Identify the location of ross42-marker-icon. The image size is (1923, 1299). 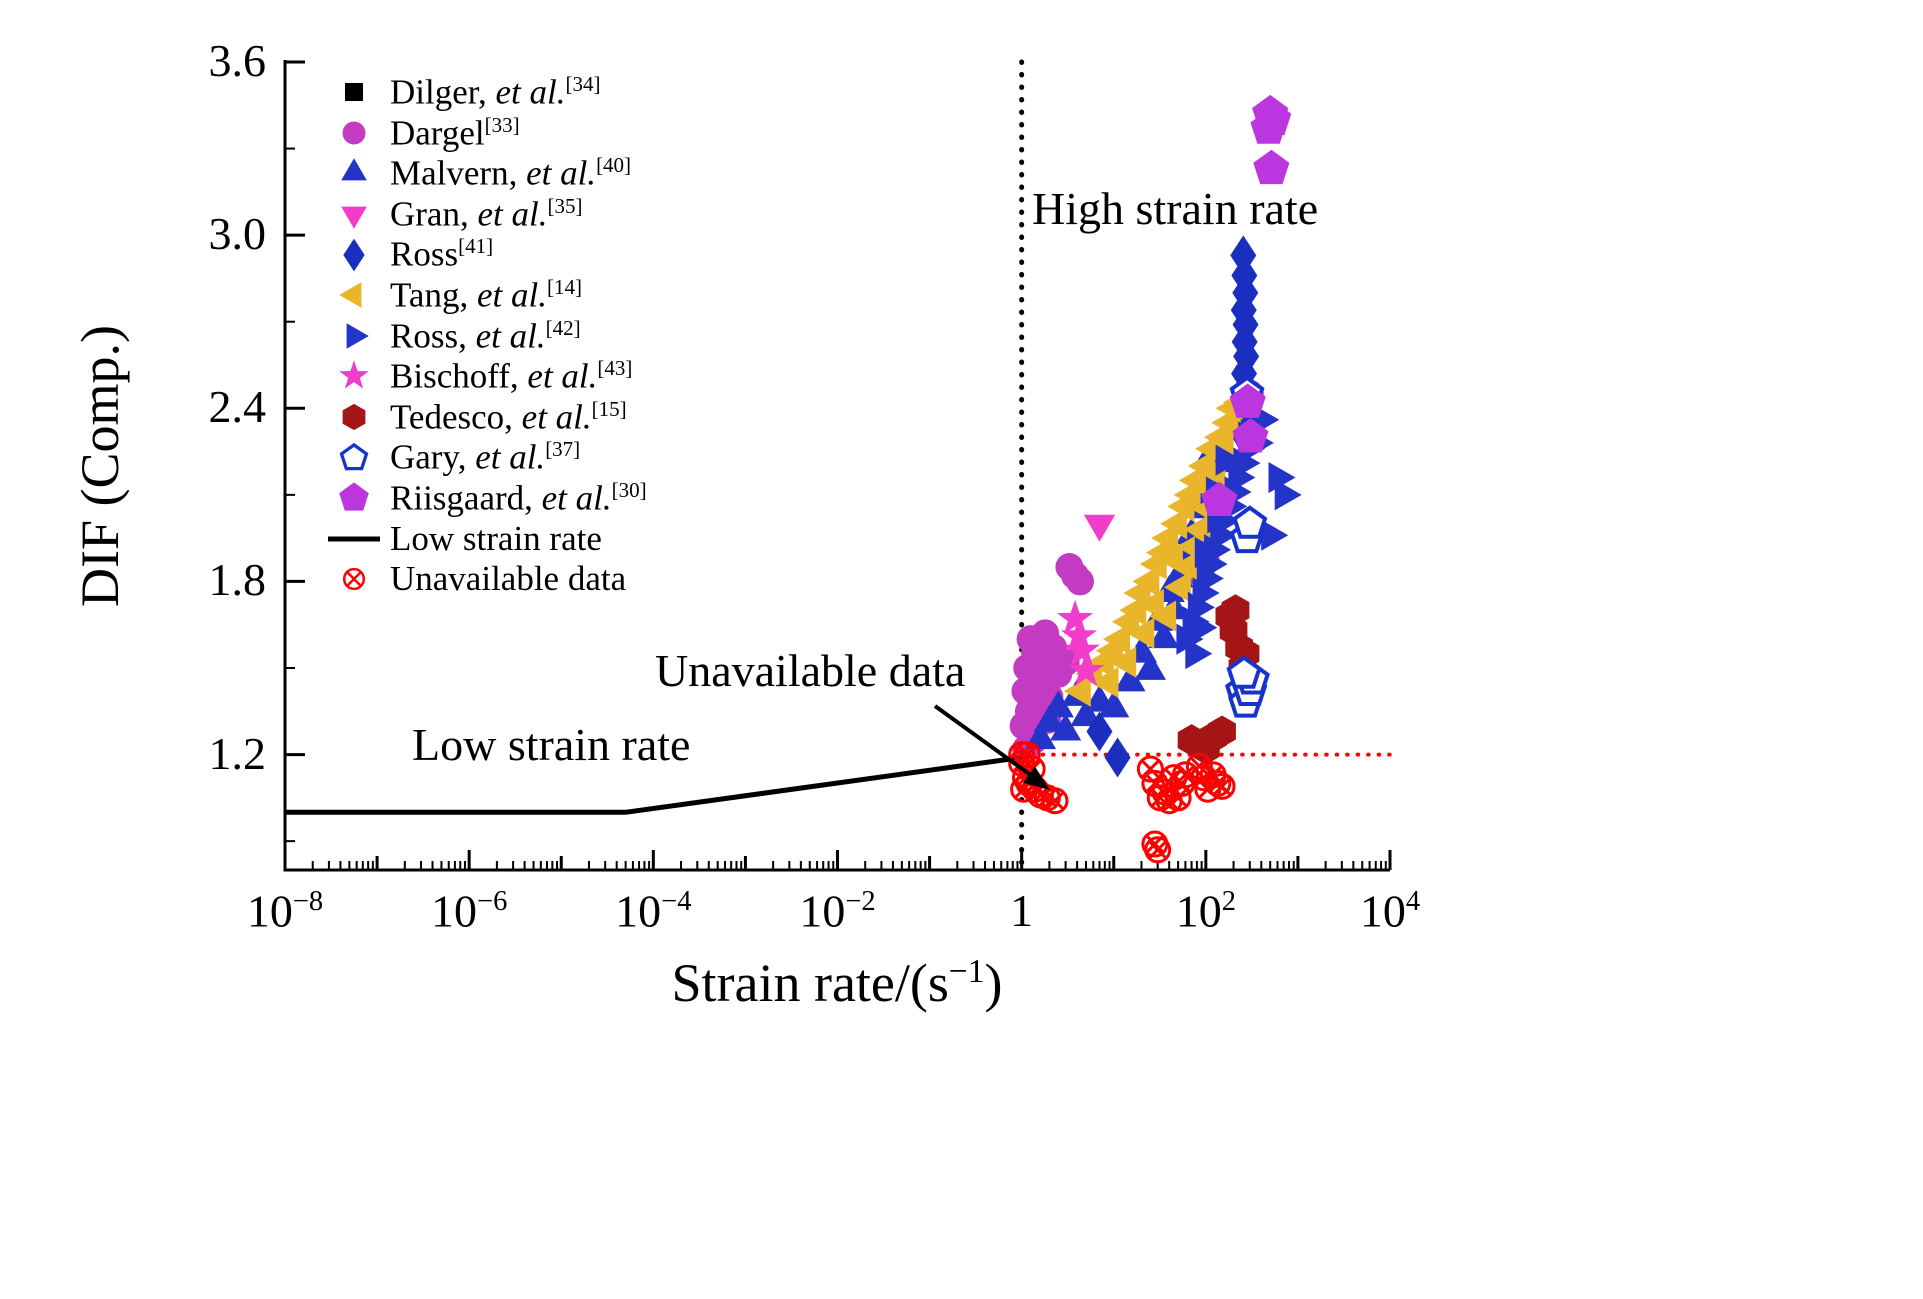
(358, 336).